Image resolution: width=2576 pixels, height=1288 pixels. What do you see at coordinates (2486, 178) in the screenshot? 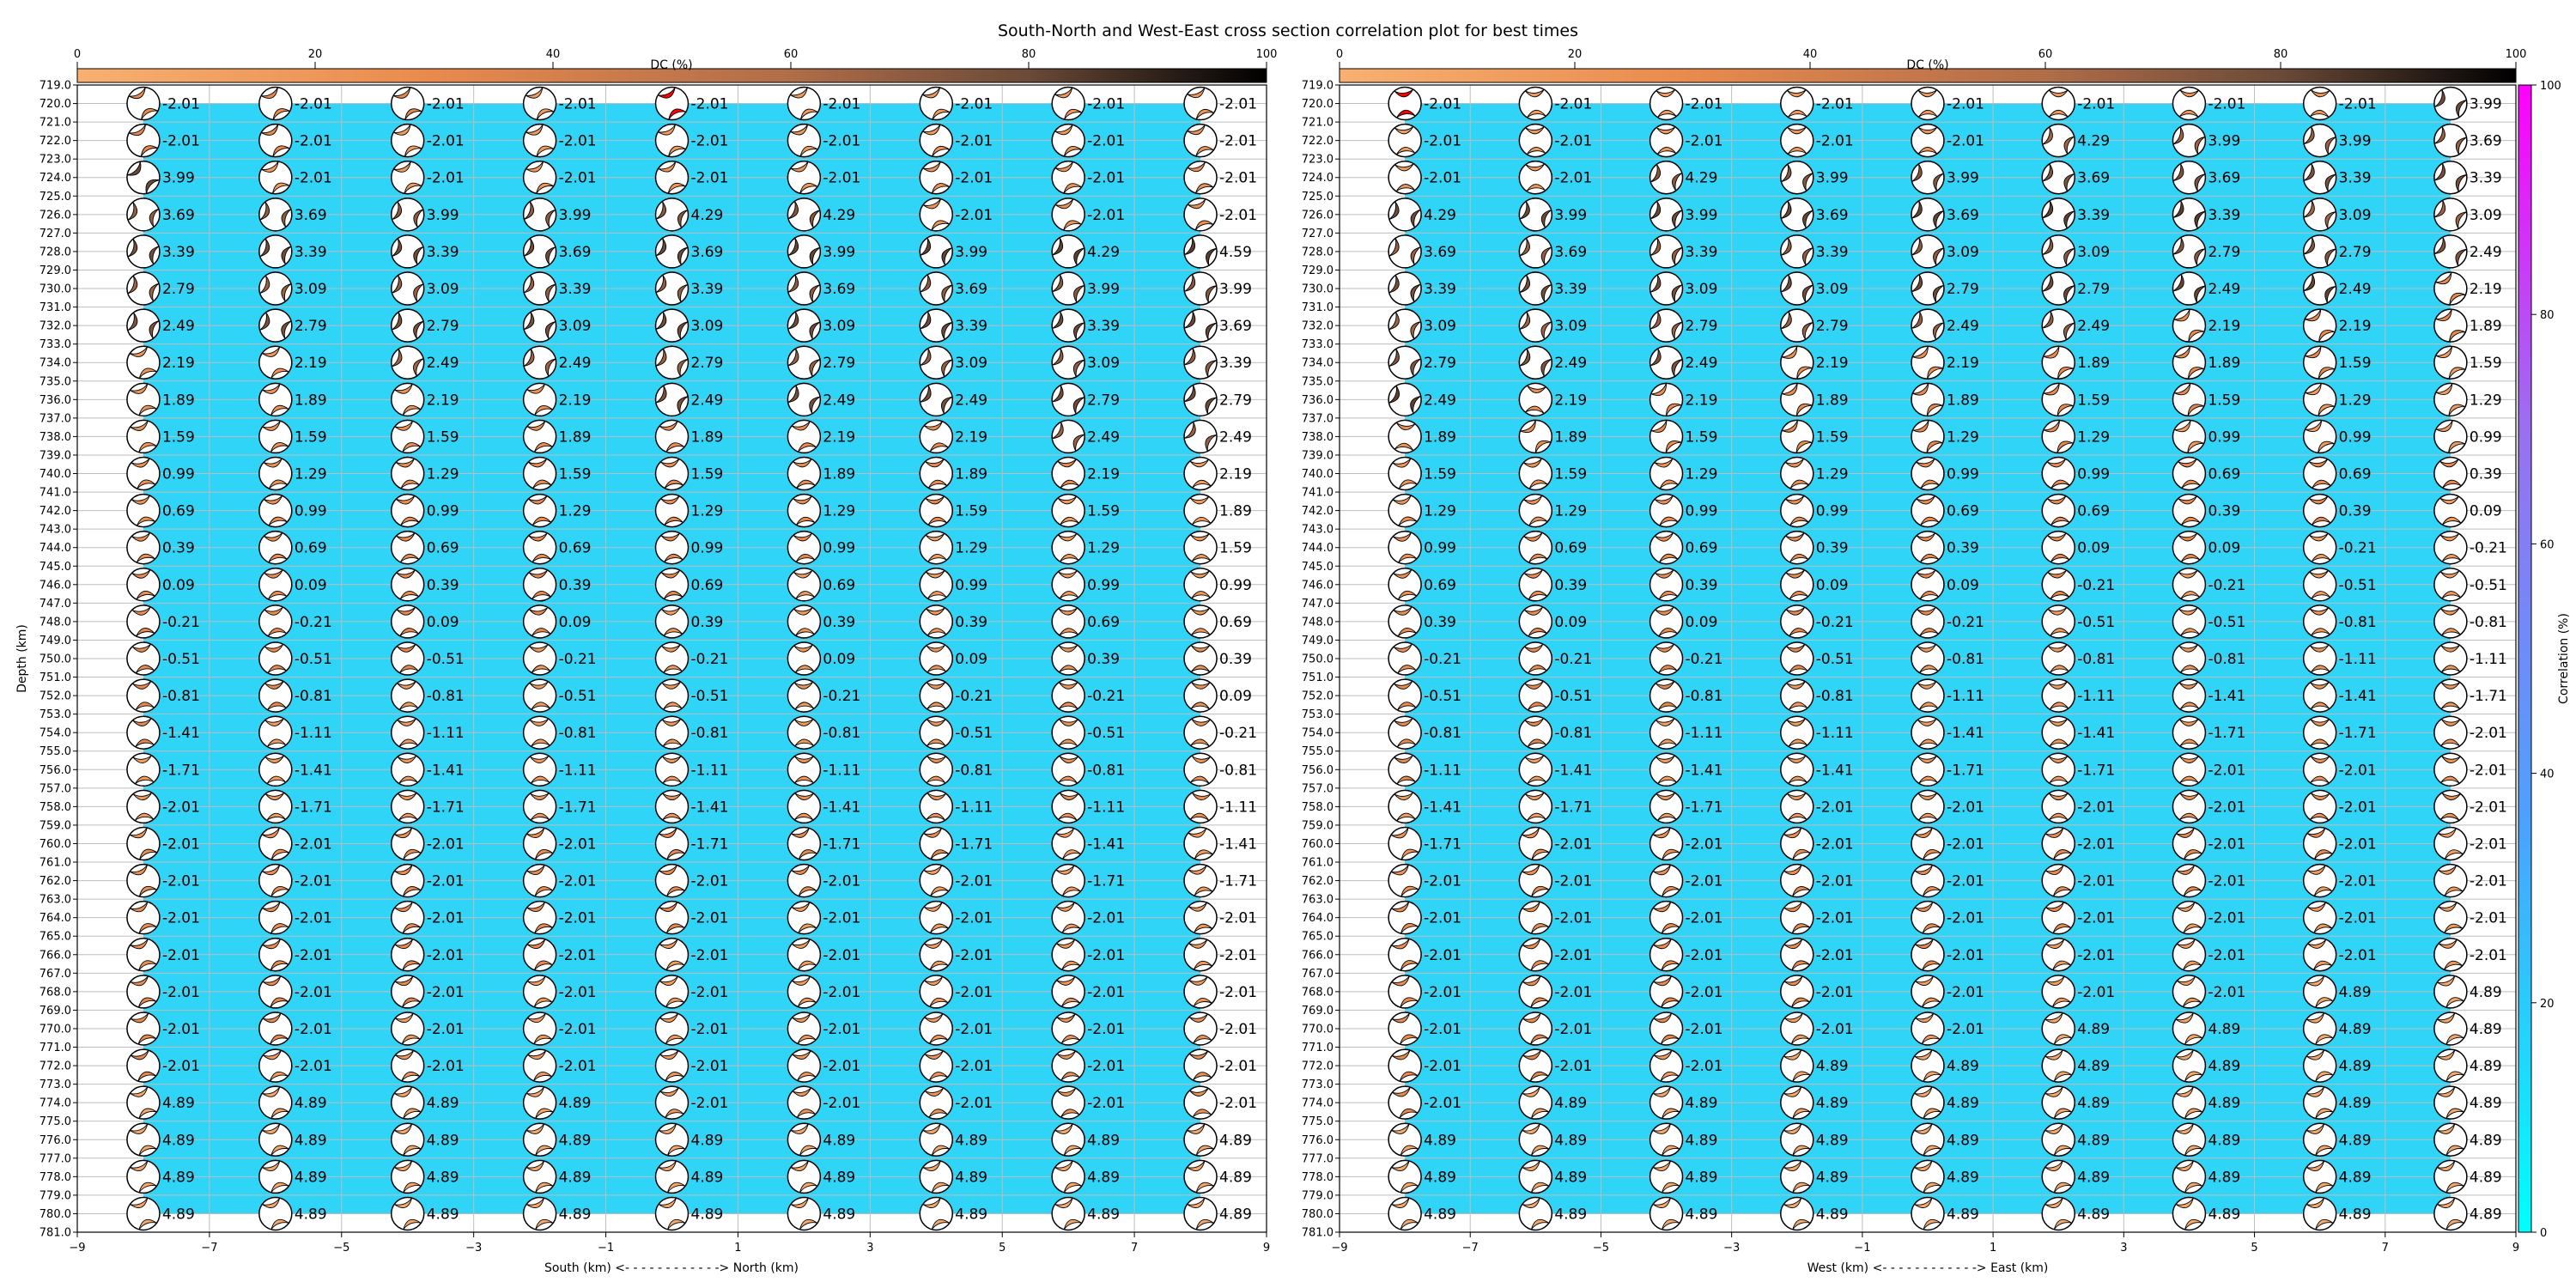
I see `beachball-value-label: 3.39` at bounding box center [2486, 178].